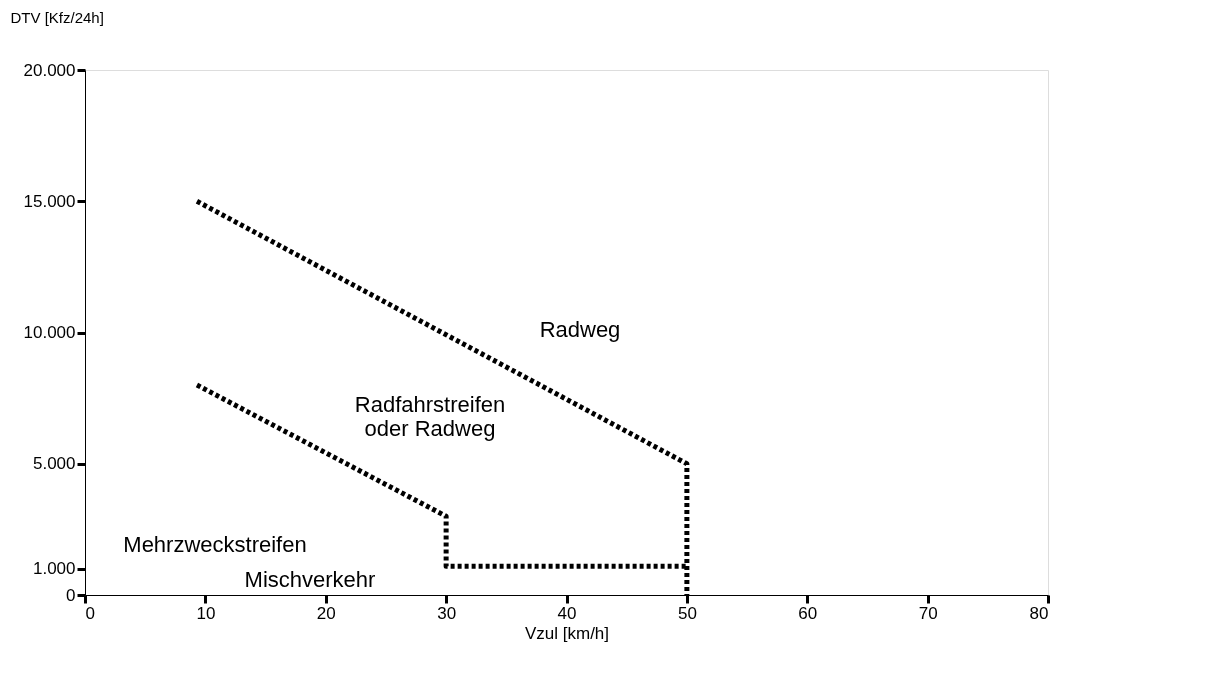  I want to click on annotation: Mehrzweckstreifen, so click(215, 544).